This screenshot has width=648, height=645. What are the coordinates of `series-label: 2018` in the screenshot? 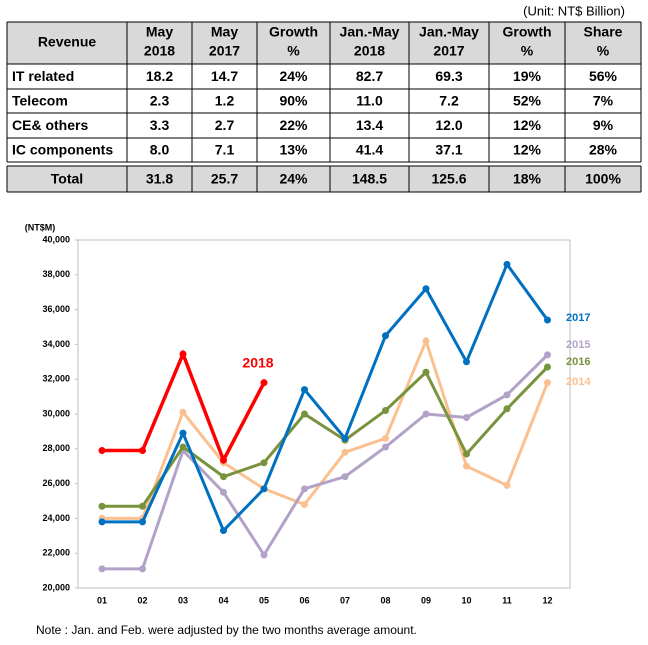 It's located at (257, 363).